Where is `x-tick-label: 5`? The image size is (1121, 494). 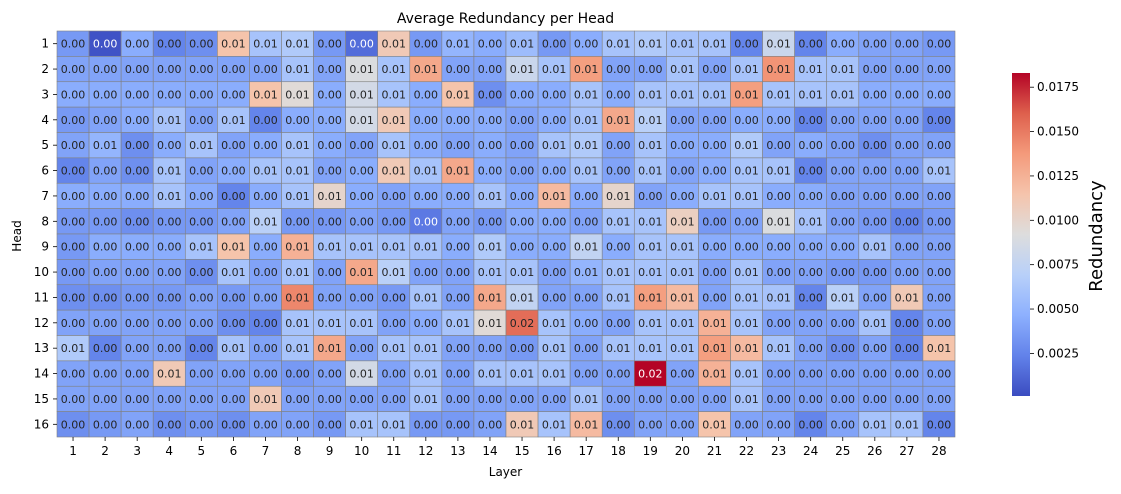
x-tick-label: 5 is located at coordinates (202, 451).